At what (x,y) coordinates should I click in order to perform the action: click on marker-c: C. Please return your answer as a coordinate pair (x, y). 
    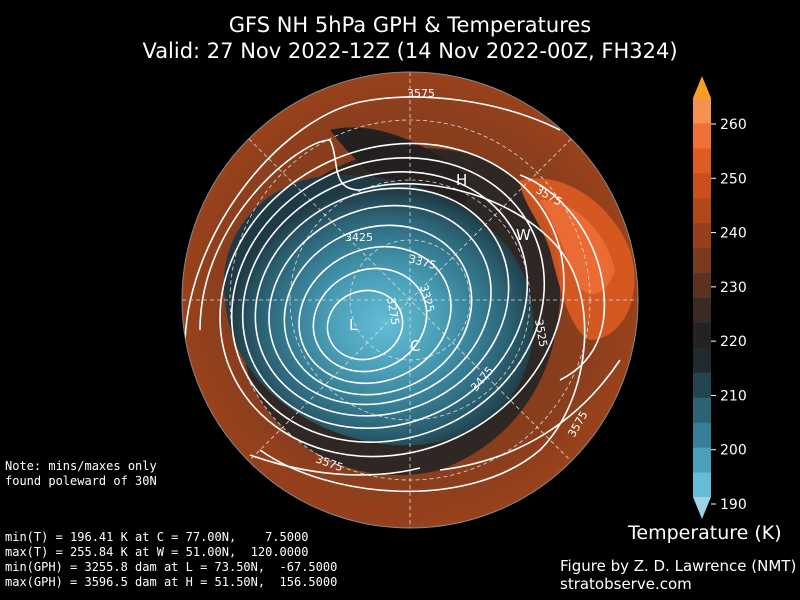
    Looking at the image, I should click on (415, 346).